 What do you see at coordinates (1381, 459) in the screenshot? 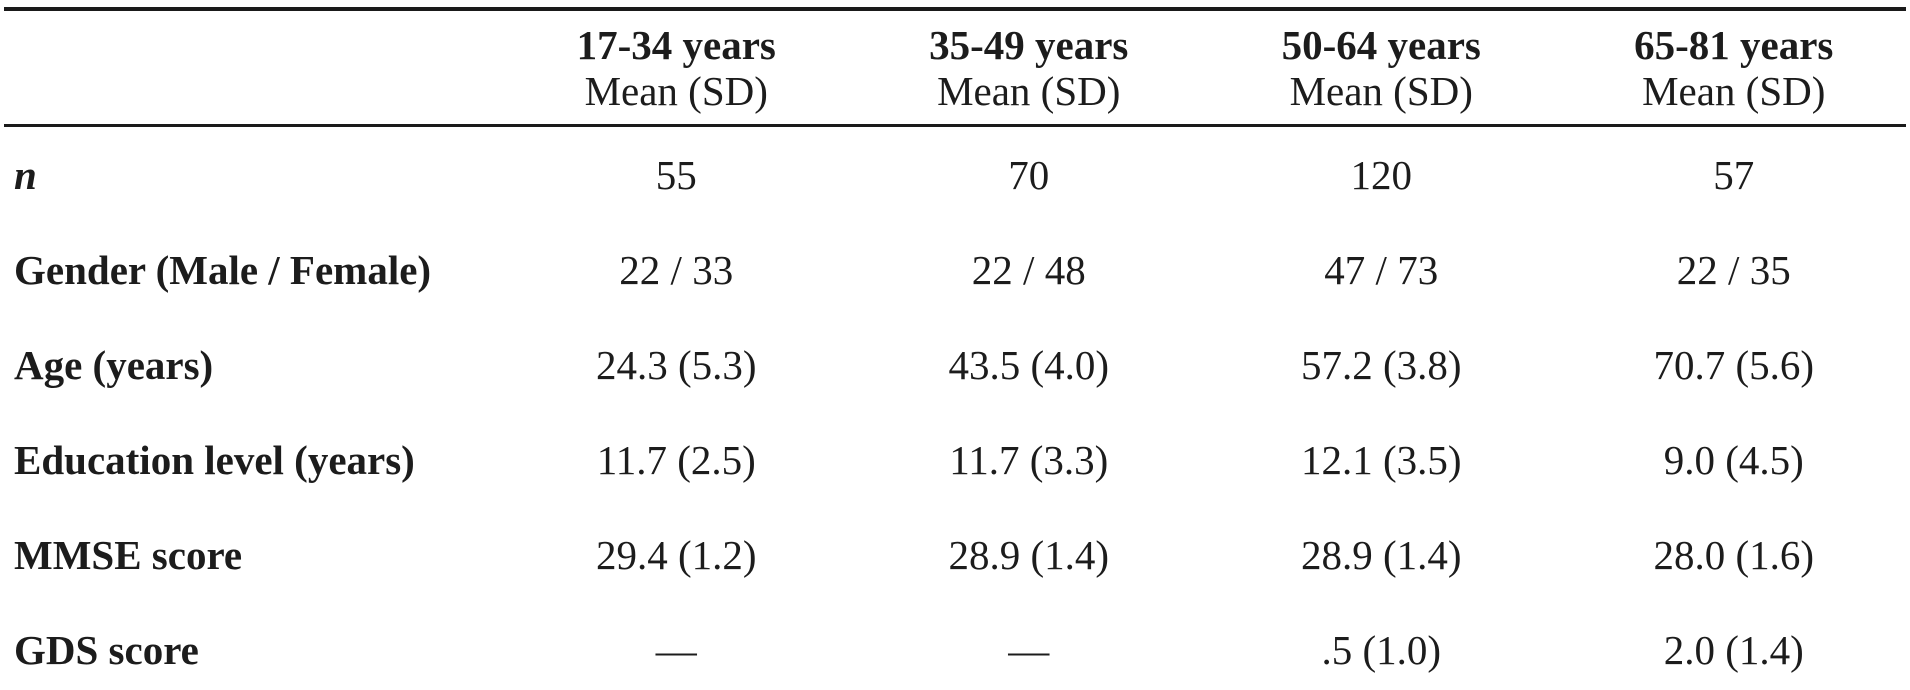
I see `cell-education-50-64: 12.1 (3.5)` at bounding box center [1381, 459].